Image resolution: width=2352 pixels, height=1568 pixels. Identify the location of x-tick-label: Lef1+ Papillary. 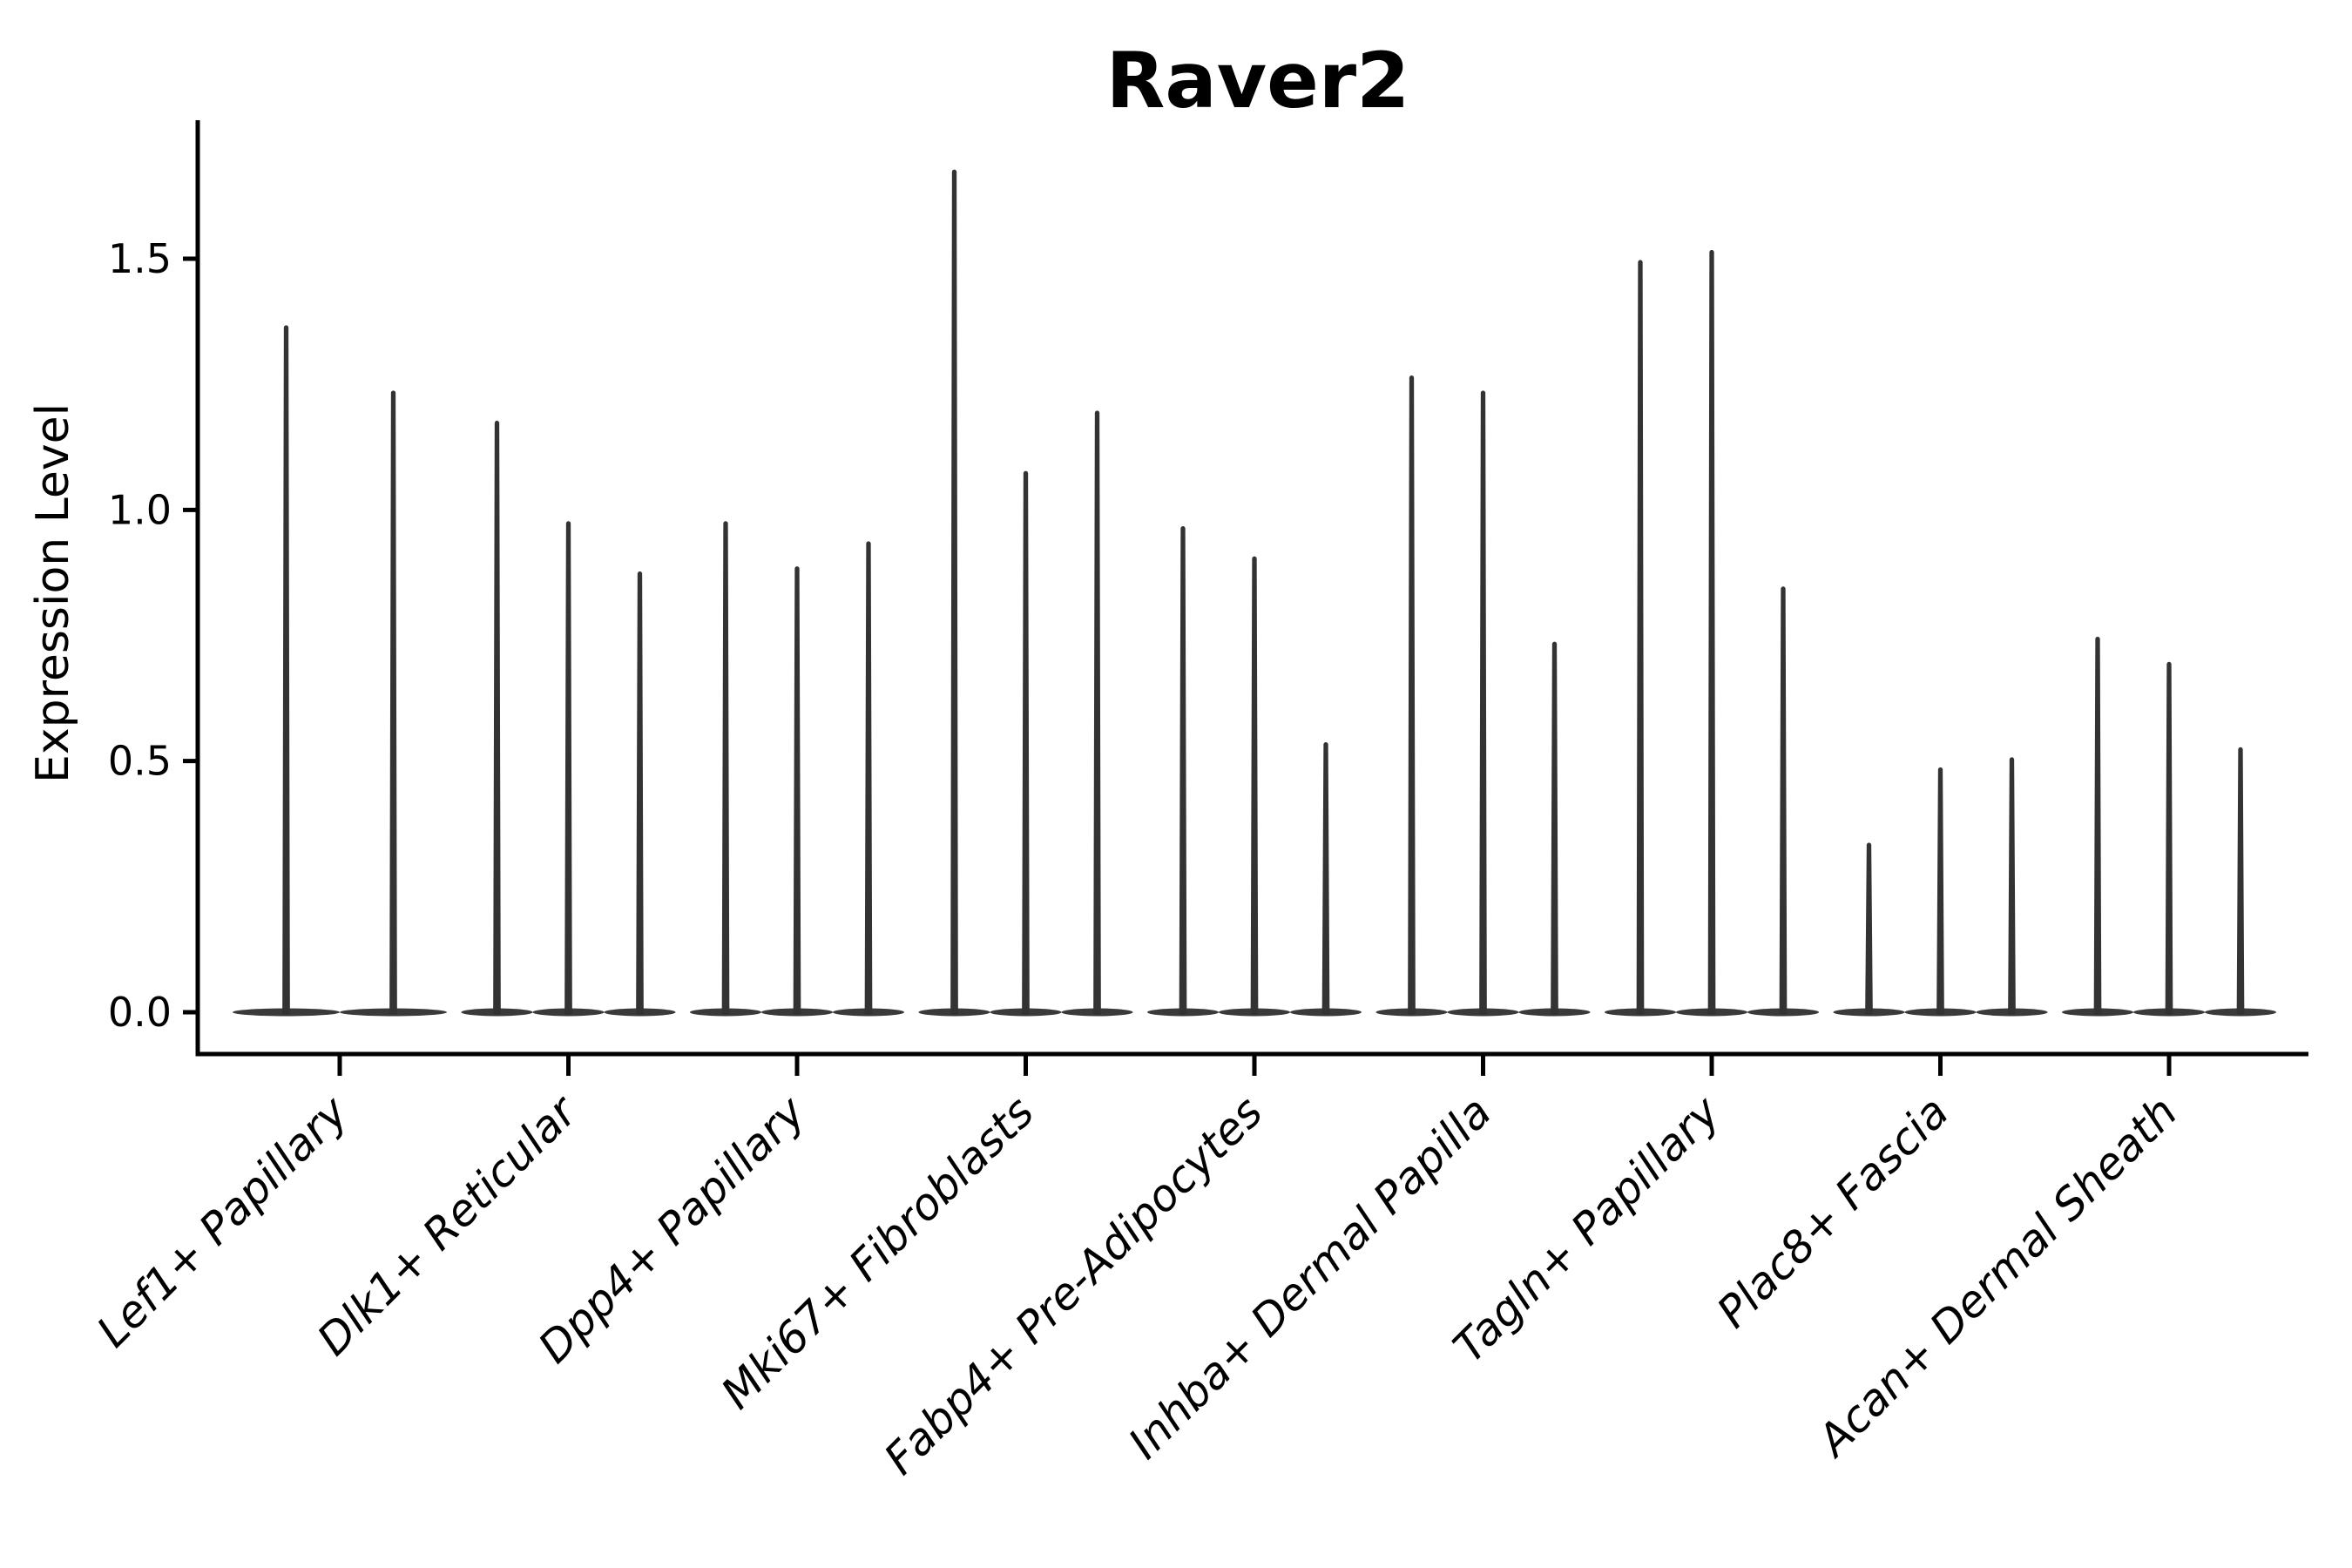
(222, 1221).